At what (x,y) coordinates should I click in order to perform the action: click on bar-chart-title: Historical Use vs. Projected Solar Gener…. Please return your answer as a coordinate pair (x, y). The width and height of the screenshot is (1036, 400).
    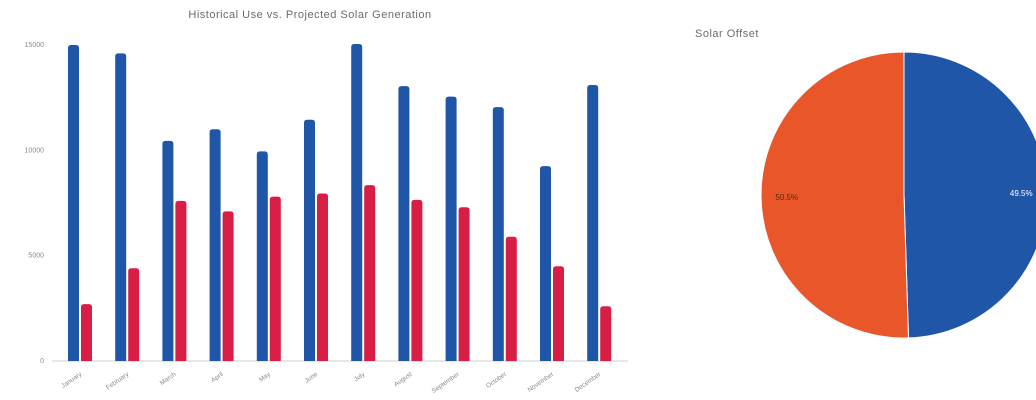
    Looking at the image, I should click on (309, 15).